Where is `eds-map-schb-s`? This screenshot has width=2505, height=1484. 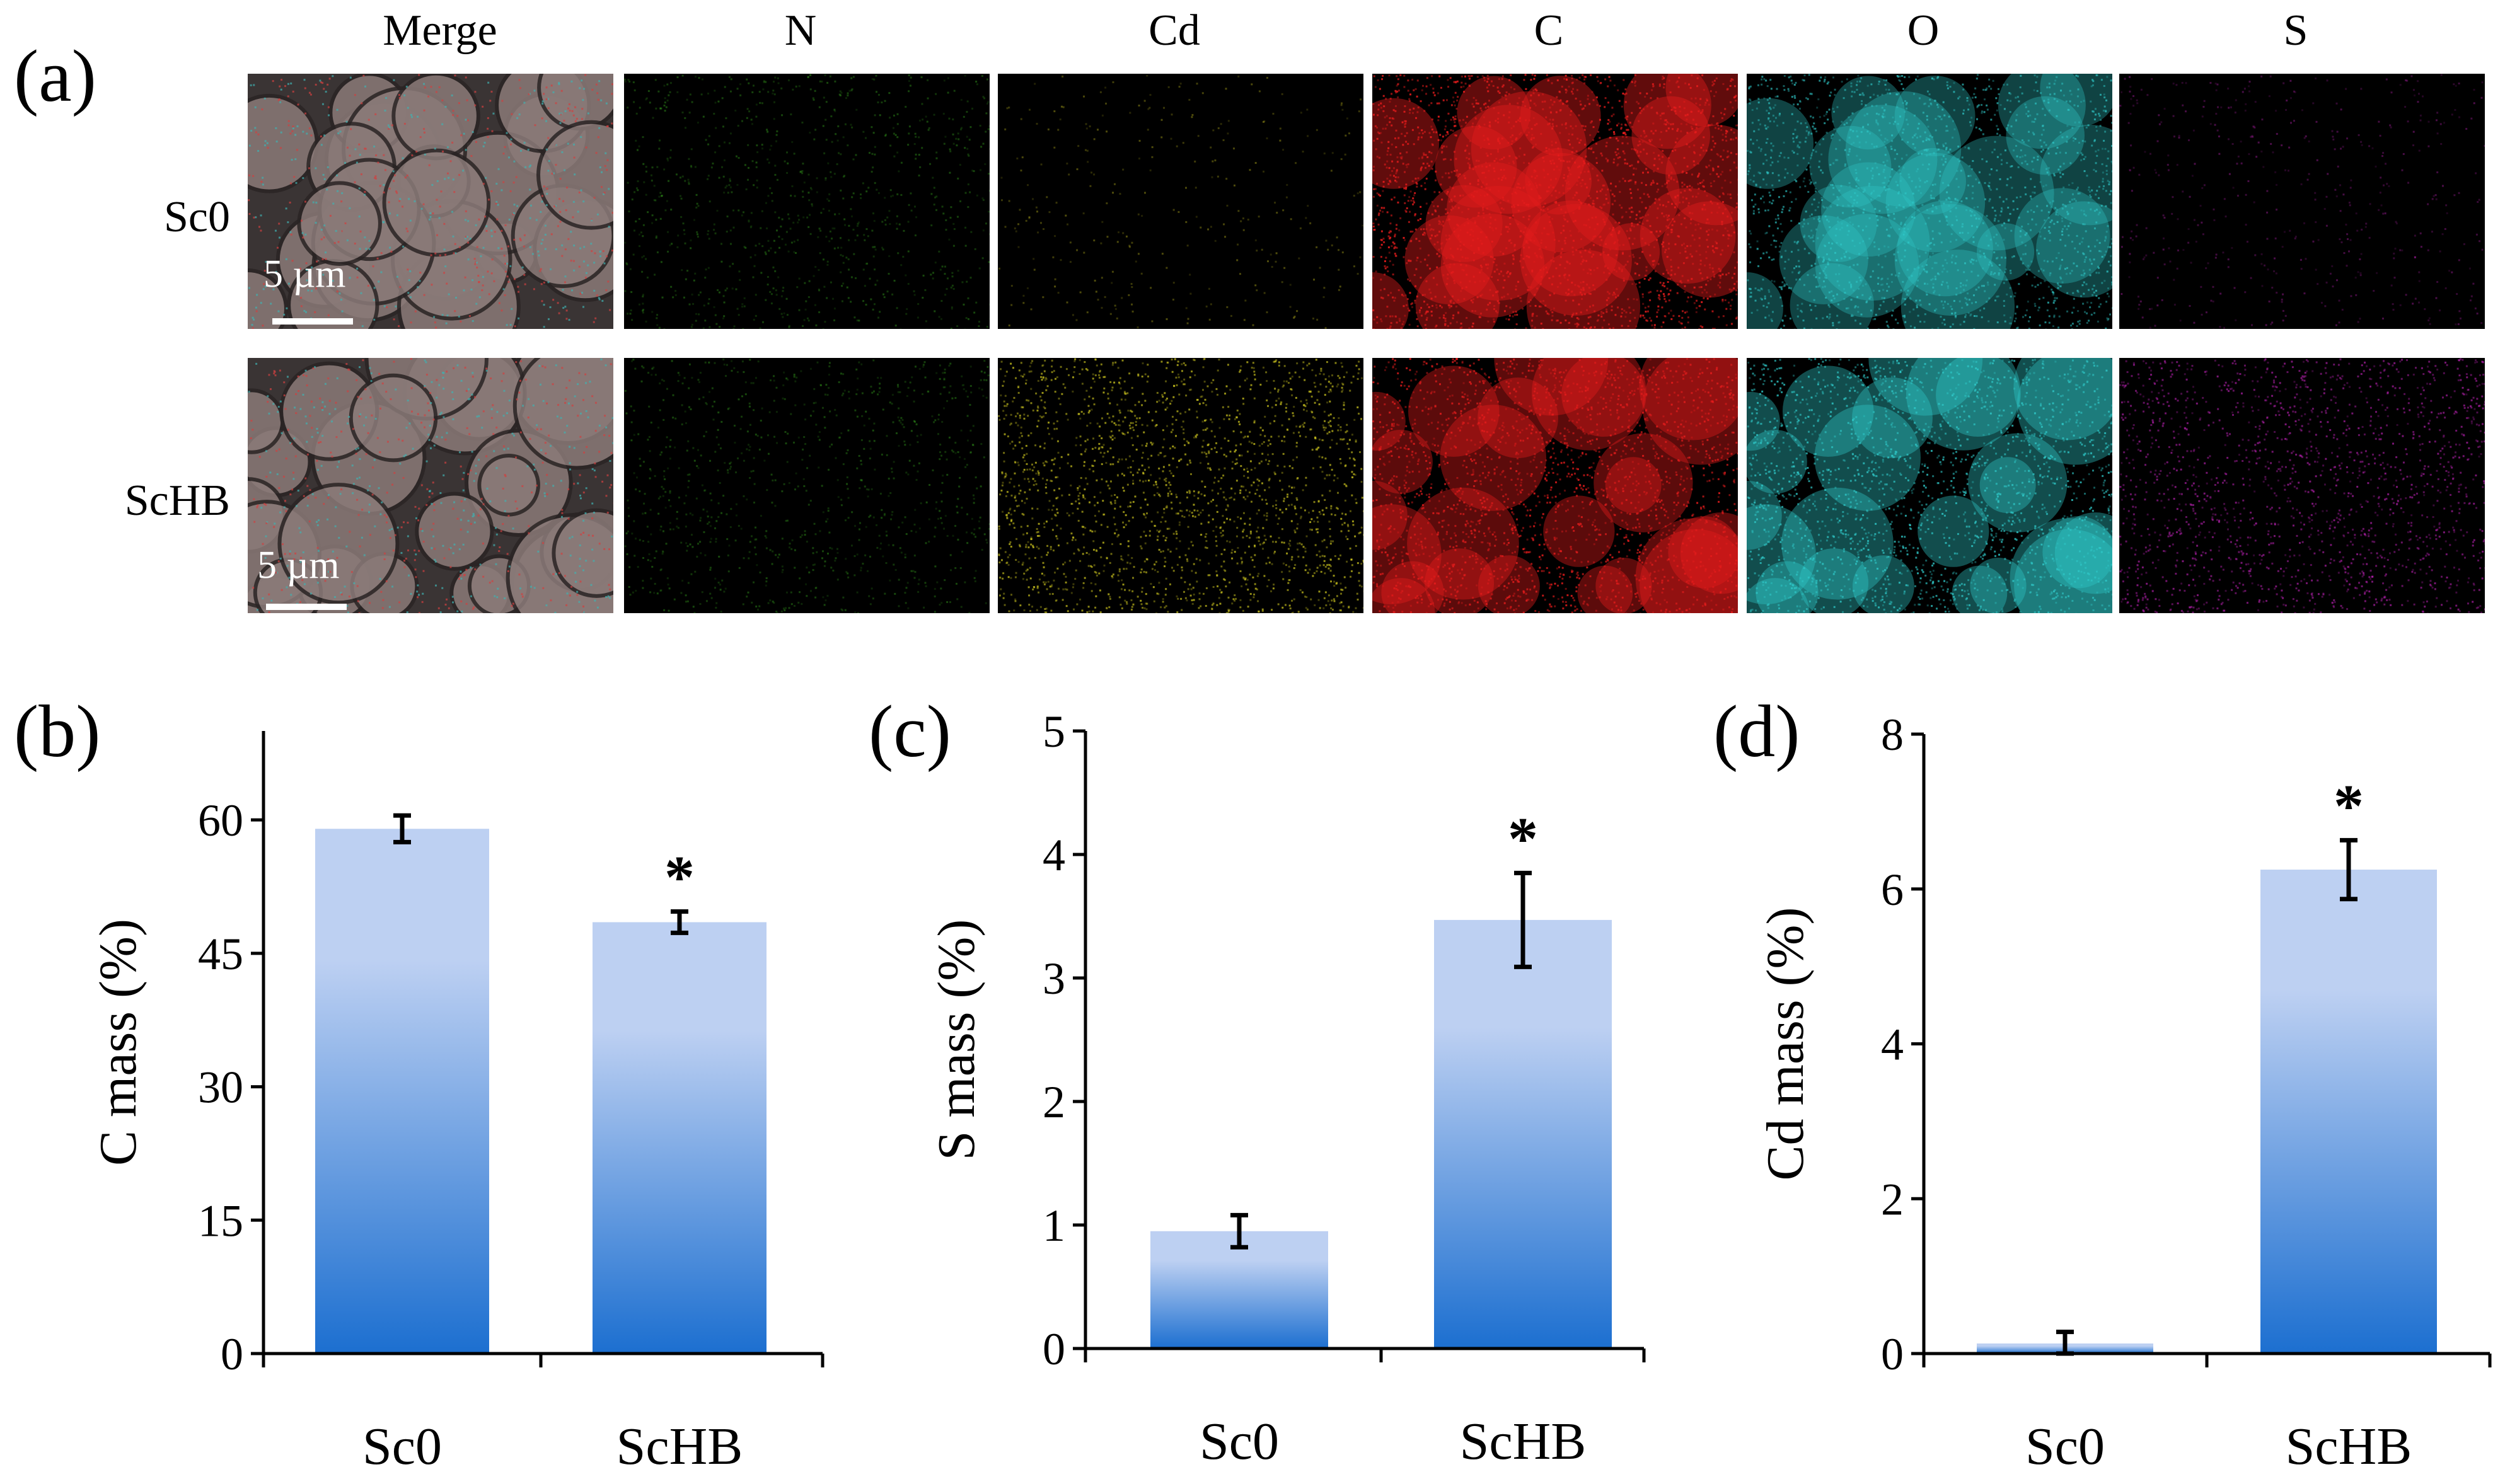 eds-map-schb-s is located at coordinates (2302, 485).